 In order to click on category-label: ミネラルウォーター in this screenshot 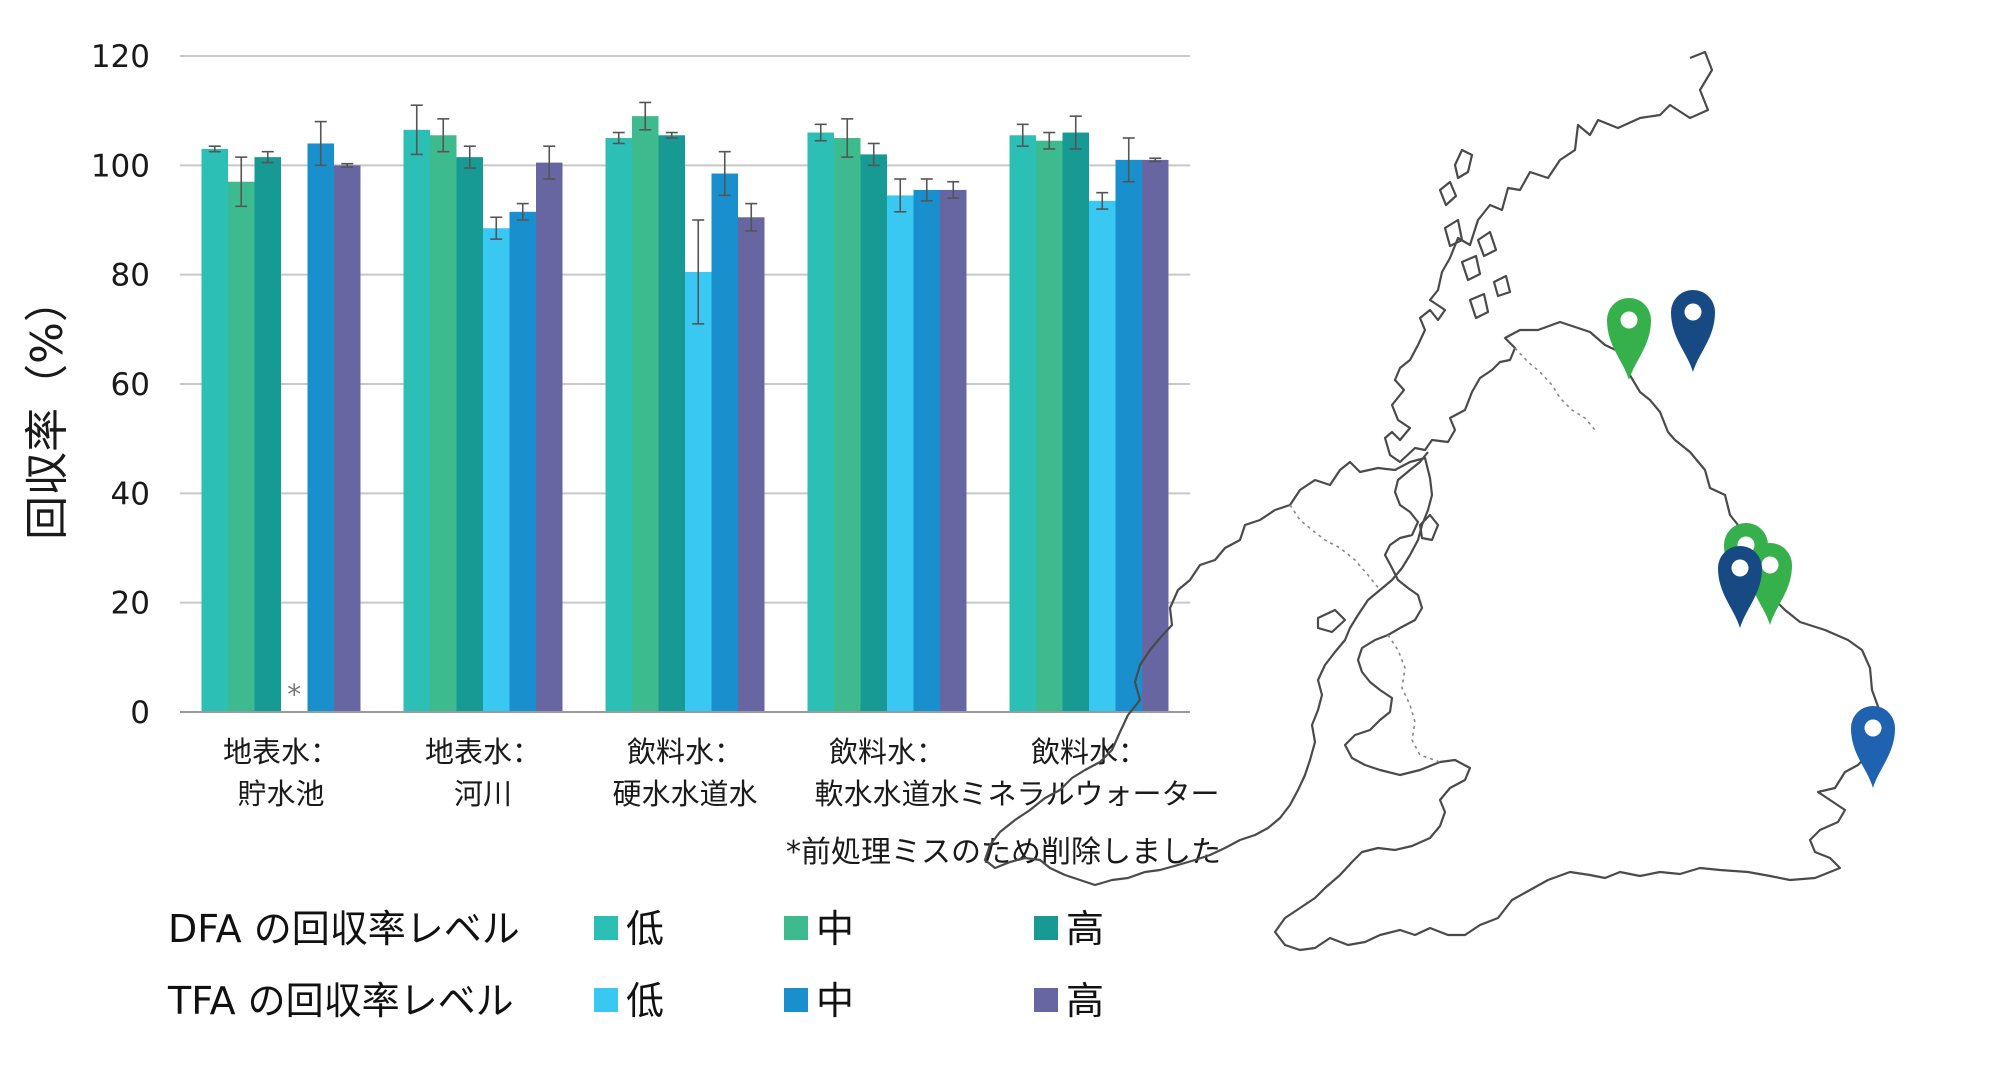, I will do `click(1088, 794)`.